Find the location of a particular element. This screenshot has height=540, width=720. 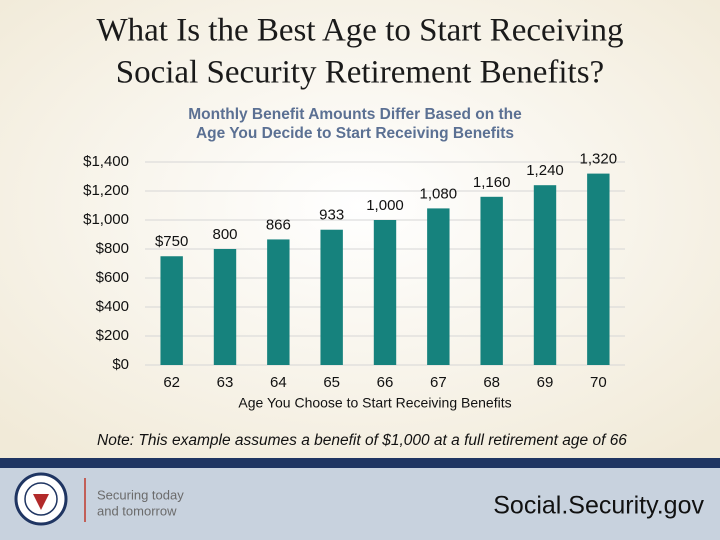

y-tick-label: $200 is located at coordinates (112, 335).